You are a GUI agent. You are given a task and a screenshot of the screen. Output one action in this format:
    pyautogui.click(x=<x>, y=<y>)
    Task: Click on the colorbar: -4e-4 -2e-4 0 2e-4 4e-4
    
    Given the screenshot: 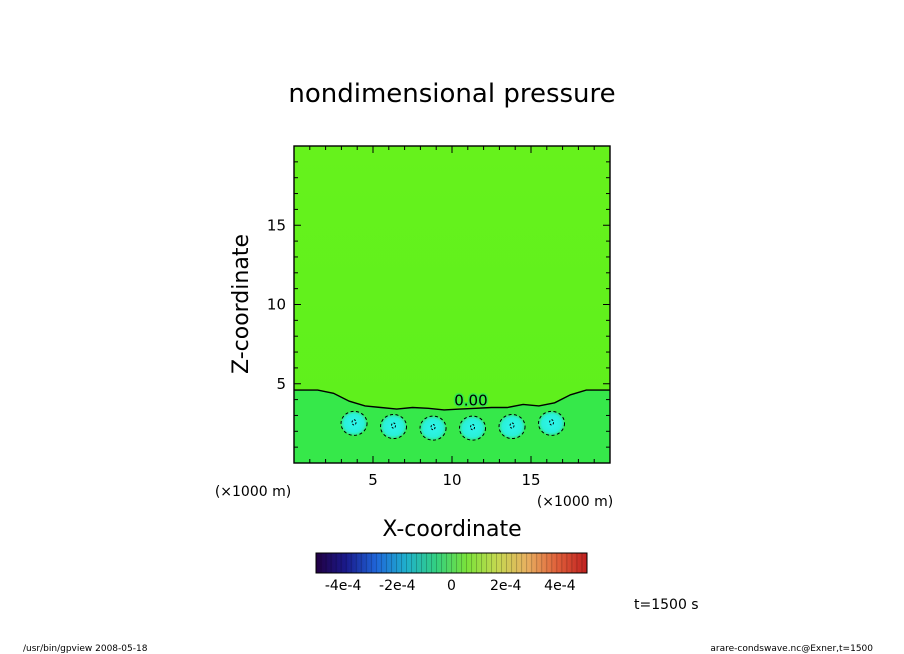 What is the action you would take?
    pyautogui.click(x=451, y=573)
    